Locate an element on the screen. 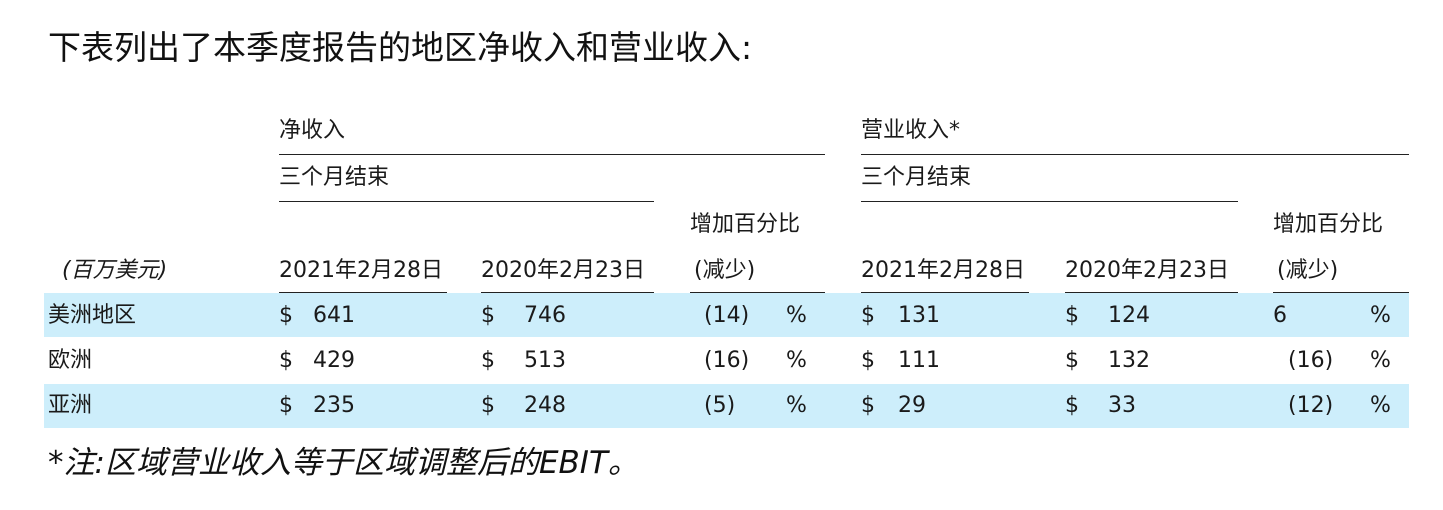 The width and height of the screenshot is (1443, 510). op-pct-value: (12) is located at coordinates (1311, 405).